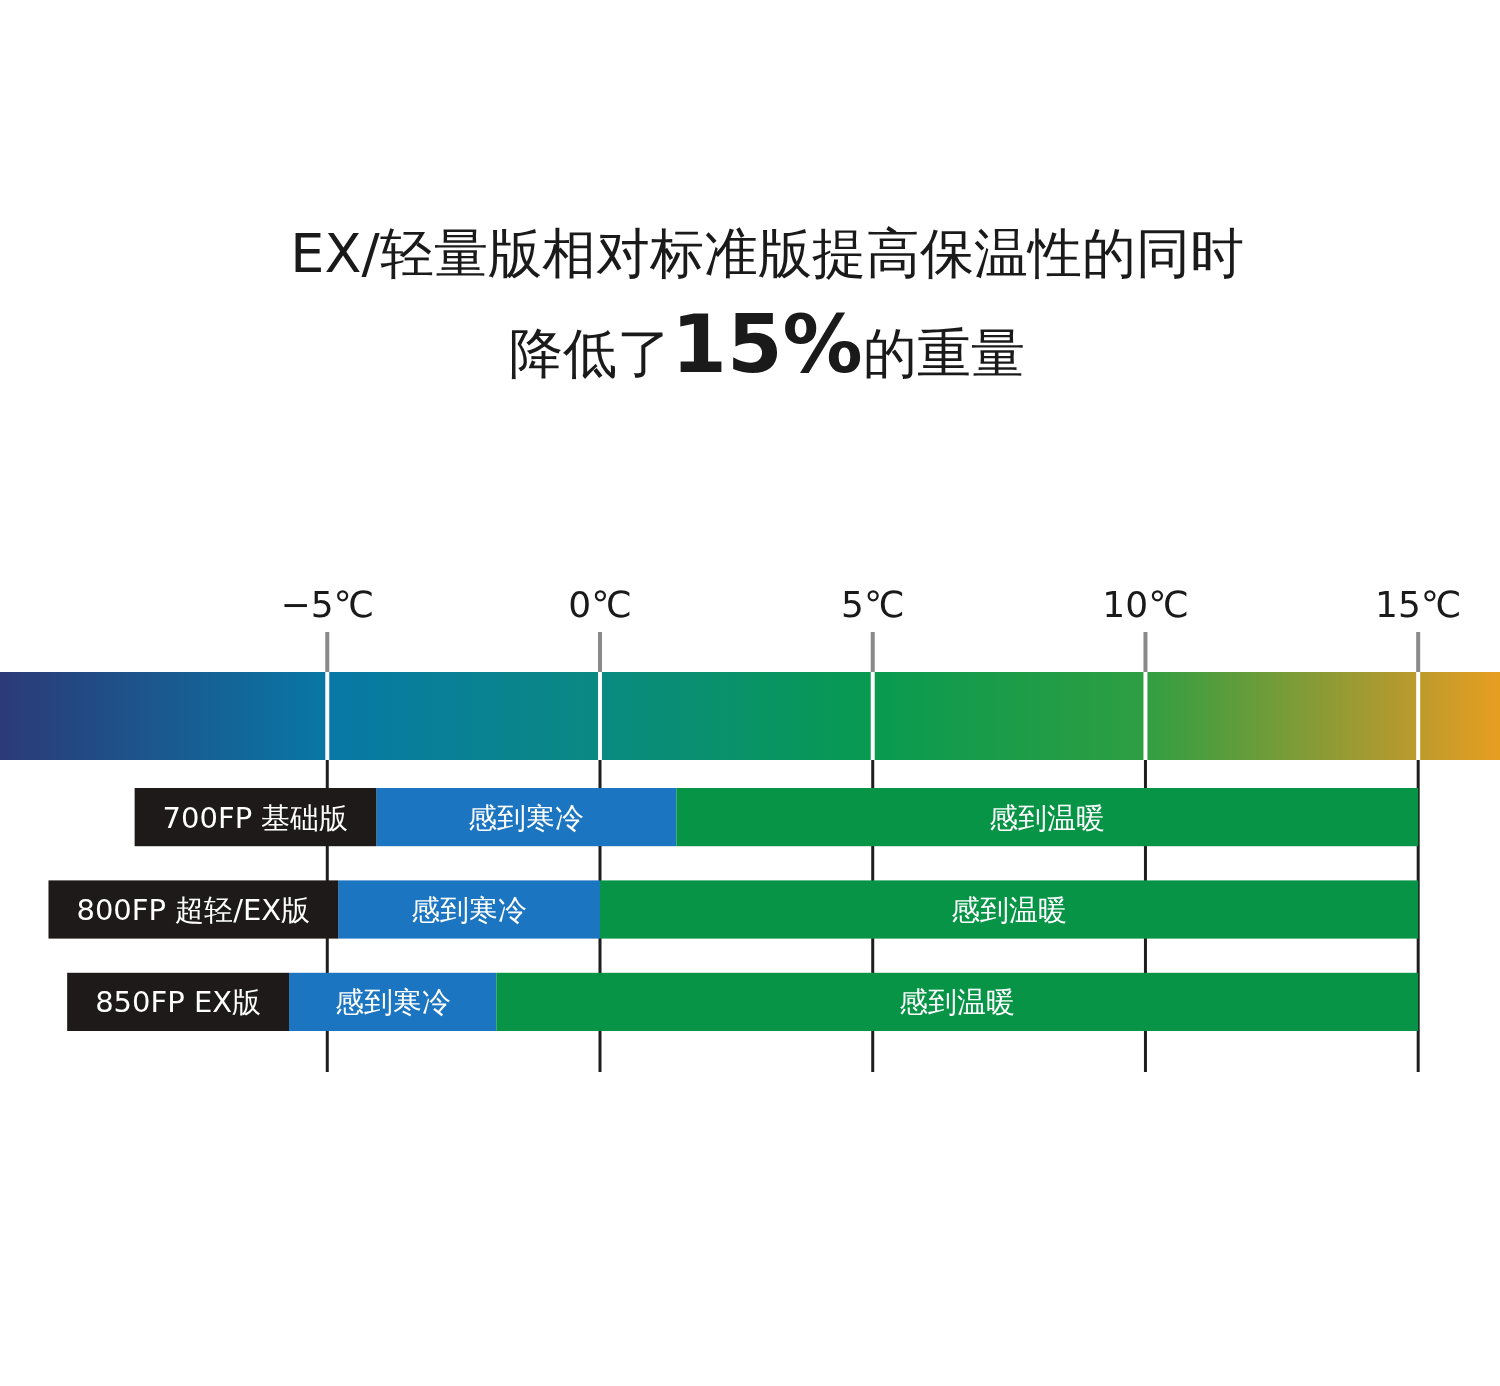 Image resolution: width=1500 pixels, height=1386 pixels. What do you see at coordinates (178, 1002) in the screenshot?
I see `y-tick-label: 850FP EX版` at bounding box center [178, 1002].